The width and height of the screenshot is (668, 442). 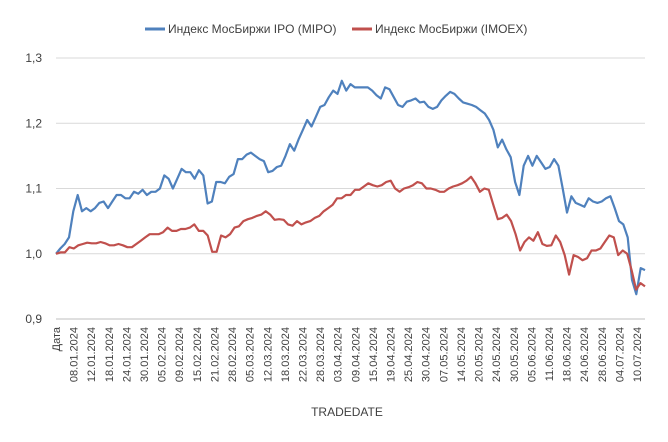 What do you see at coordinates (462, 354) in the screenshot?
I see `x-tick-label: 14.05.2024` at bounding box center [462, 354].